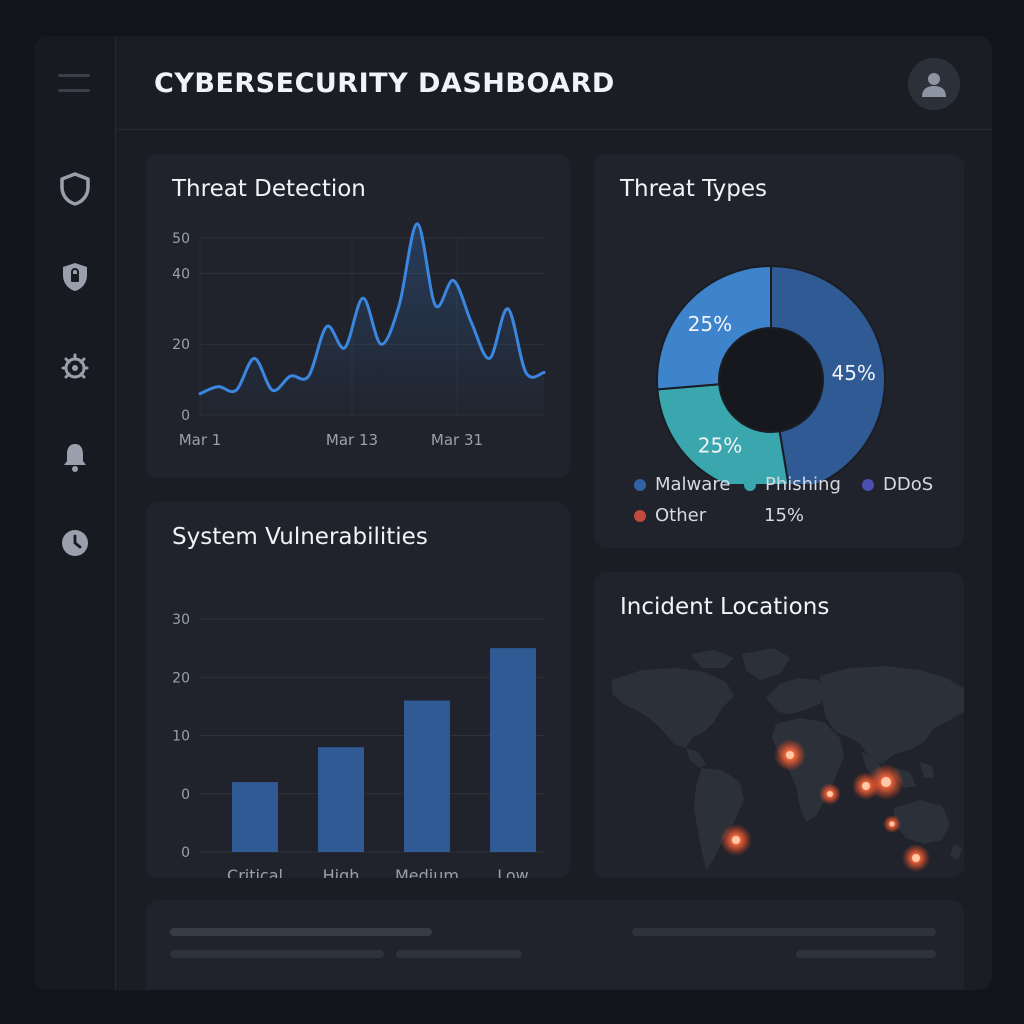 This screenshot has width=1024, height=1024. I want to click on card-title: Incident Locations, so click(725, 607).